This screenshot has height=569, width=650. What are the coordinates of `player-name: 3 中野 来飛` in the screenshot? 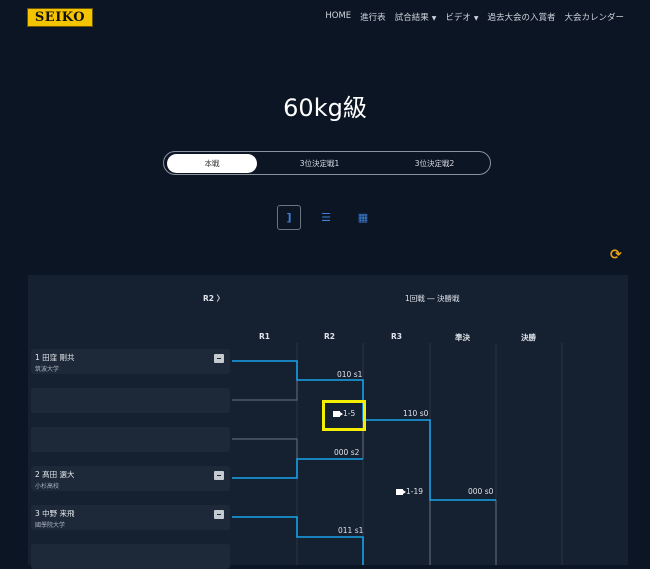 It's located at (55, 513).